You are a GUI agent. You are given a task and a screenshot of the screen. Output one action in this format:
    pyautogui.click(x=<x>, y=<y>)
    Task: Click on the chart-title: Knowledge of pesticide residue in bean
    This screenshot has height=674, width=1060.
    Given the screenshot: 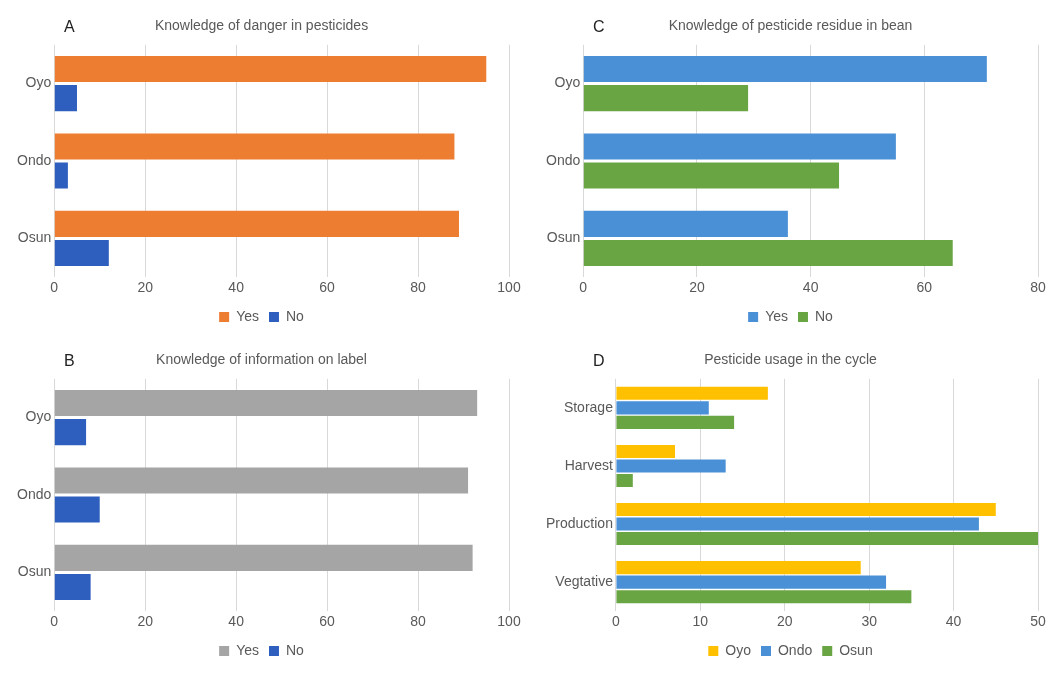 What is the action you would take?
    pyautogui.click(x=790, y=25)
    